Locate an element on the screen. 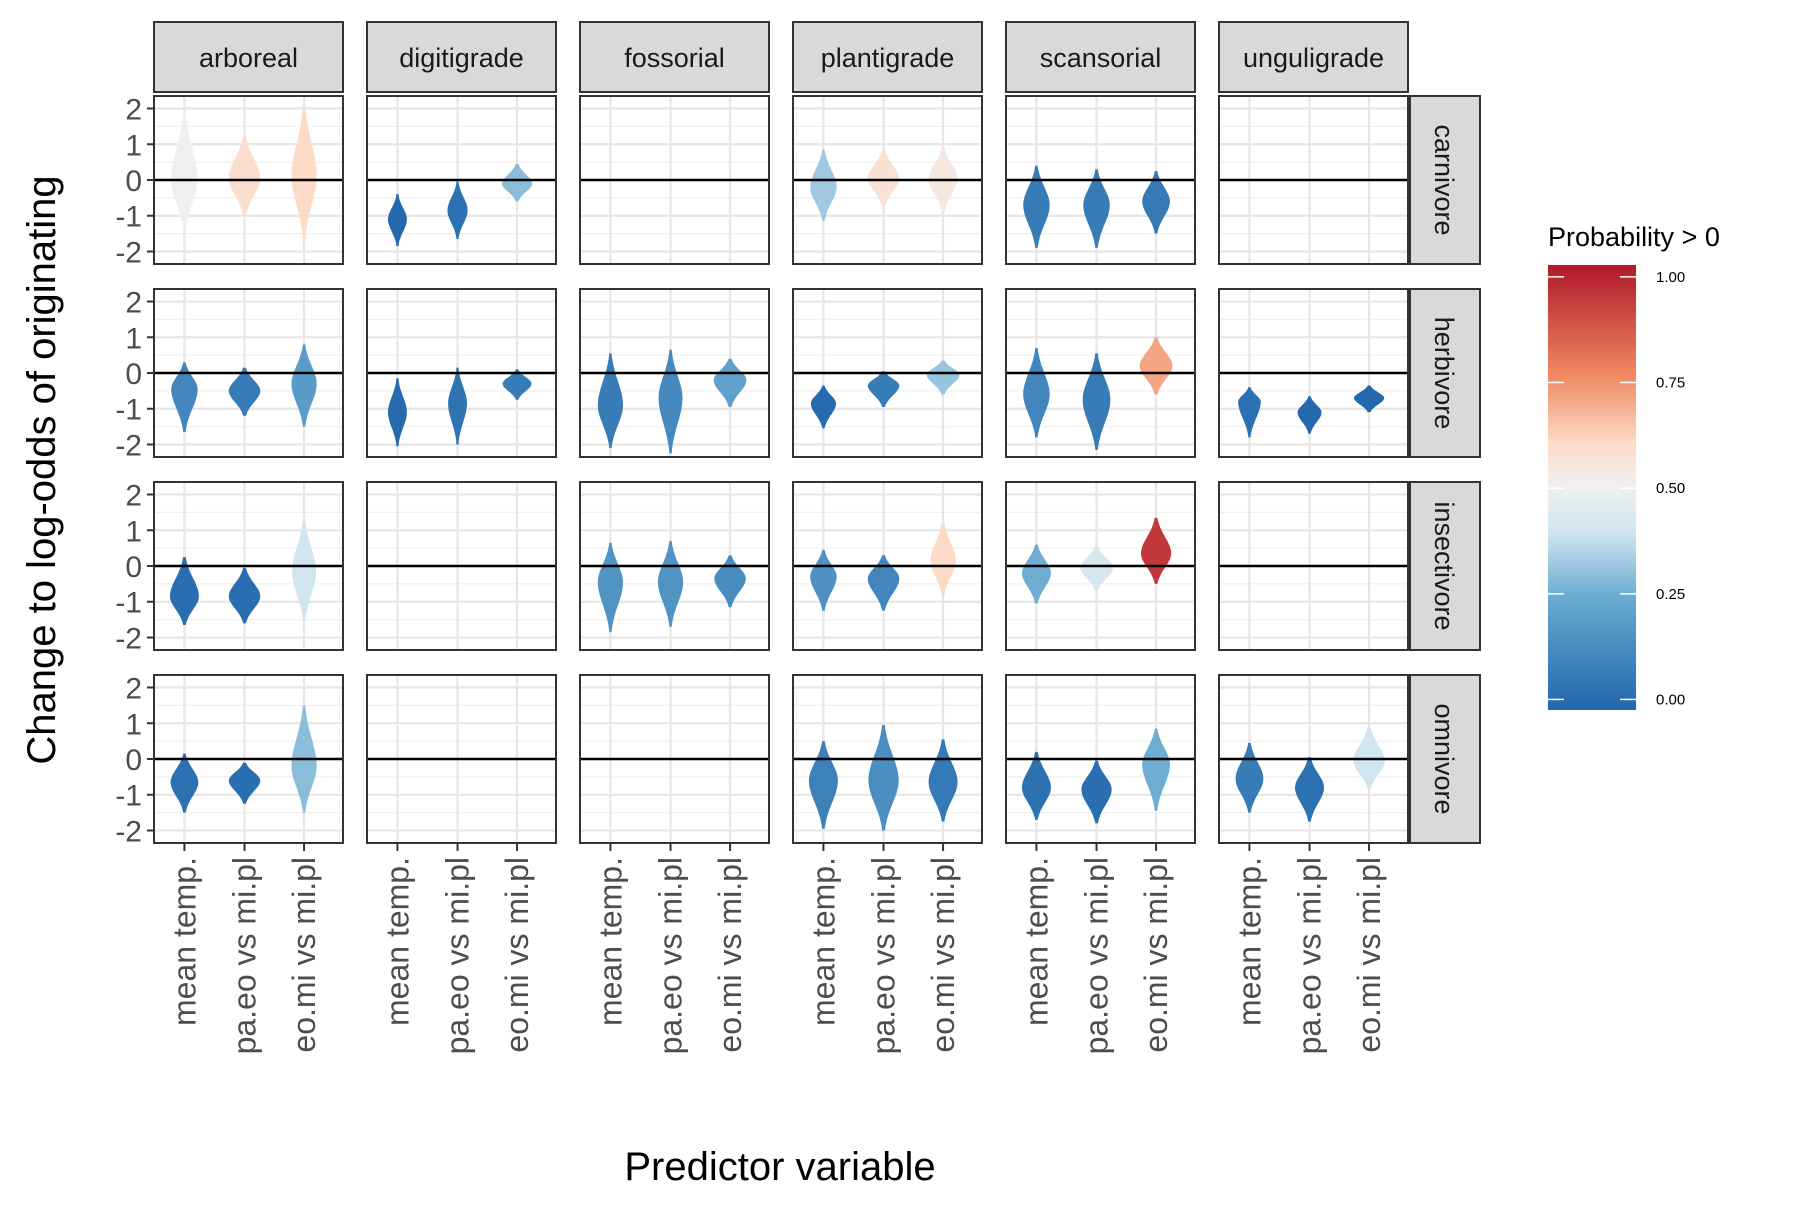 Image resolution: width=1800 pixels, height=1205 pixels. strip-digitigrade: digitigrade is located at coordinates (461, 57).